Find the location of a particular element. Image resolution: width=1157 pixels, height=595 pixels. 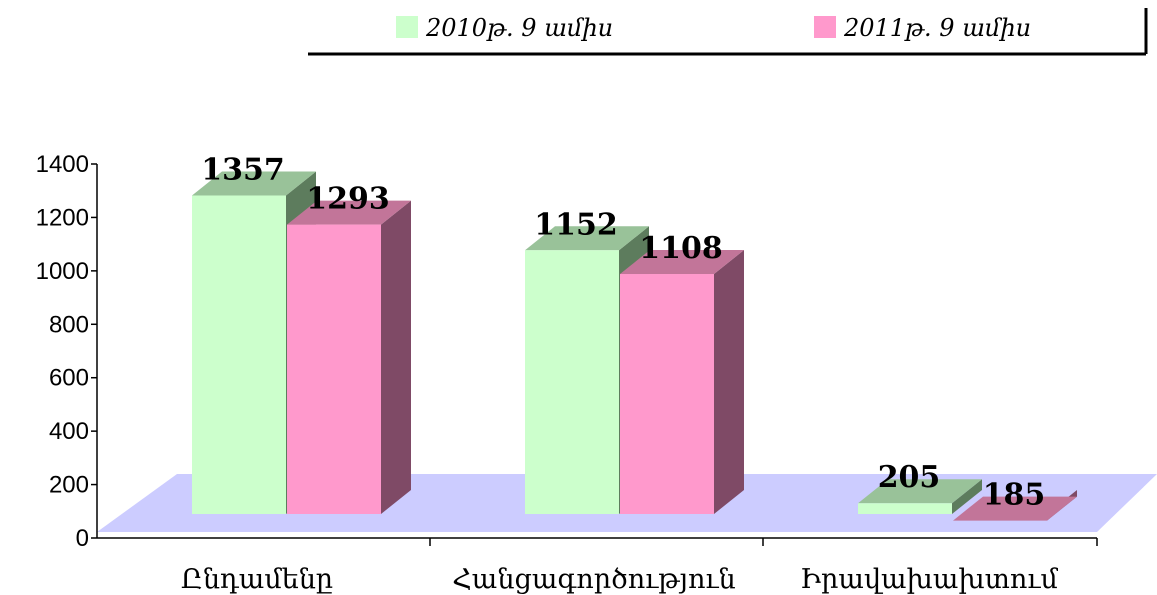

y-tick-label: 1200 is located at coordinates (62, 217).